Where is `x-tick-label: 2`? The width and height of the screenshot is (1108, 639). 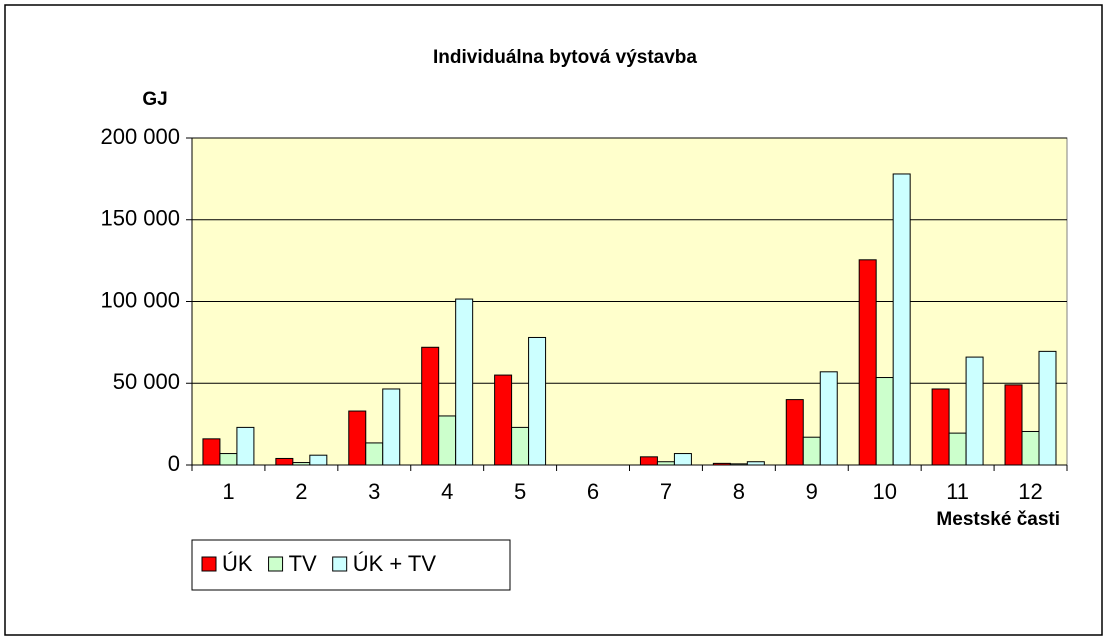 x-tick-label: 2 is located at coordinates (301, 491).